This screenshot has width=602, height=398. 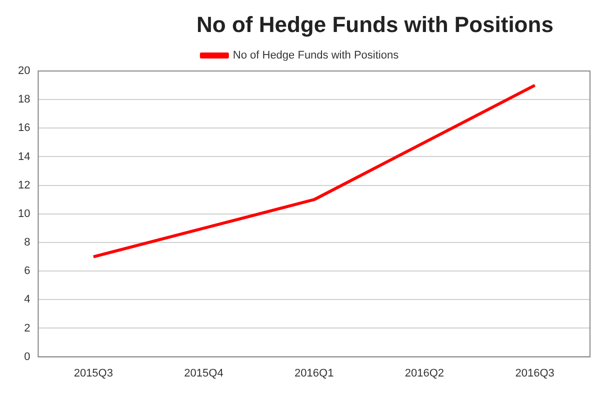 What do you see at coordinates (24, 156) in the screenshot?
I see `y-tick-label: 14` at bounding box center [24, 156].